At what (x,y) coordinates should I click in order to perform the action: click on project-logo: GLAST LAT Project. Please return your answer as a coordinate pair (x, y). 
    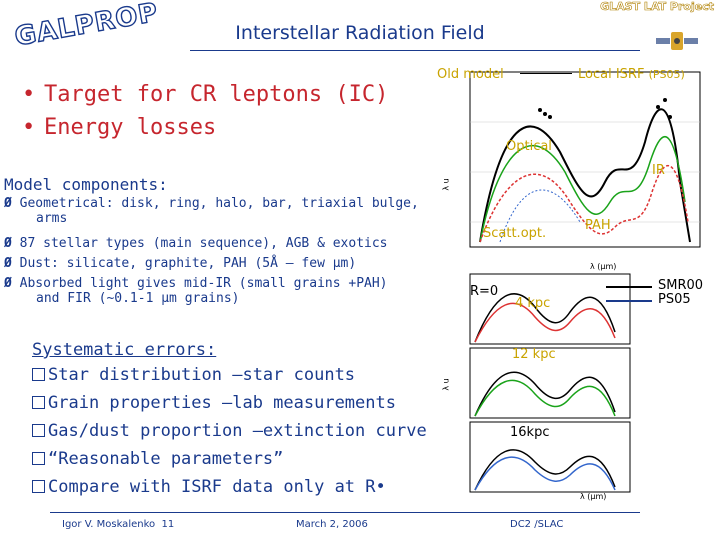
    Looking at the image, I should click on (657, 6).